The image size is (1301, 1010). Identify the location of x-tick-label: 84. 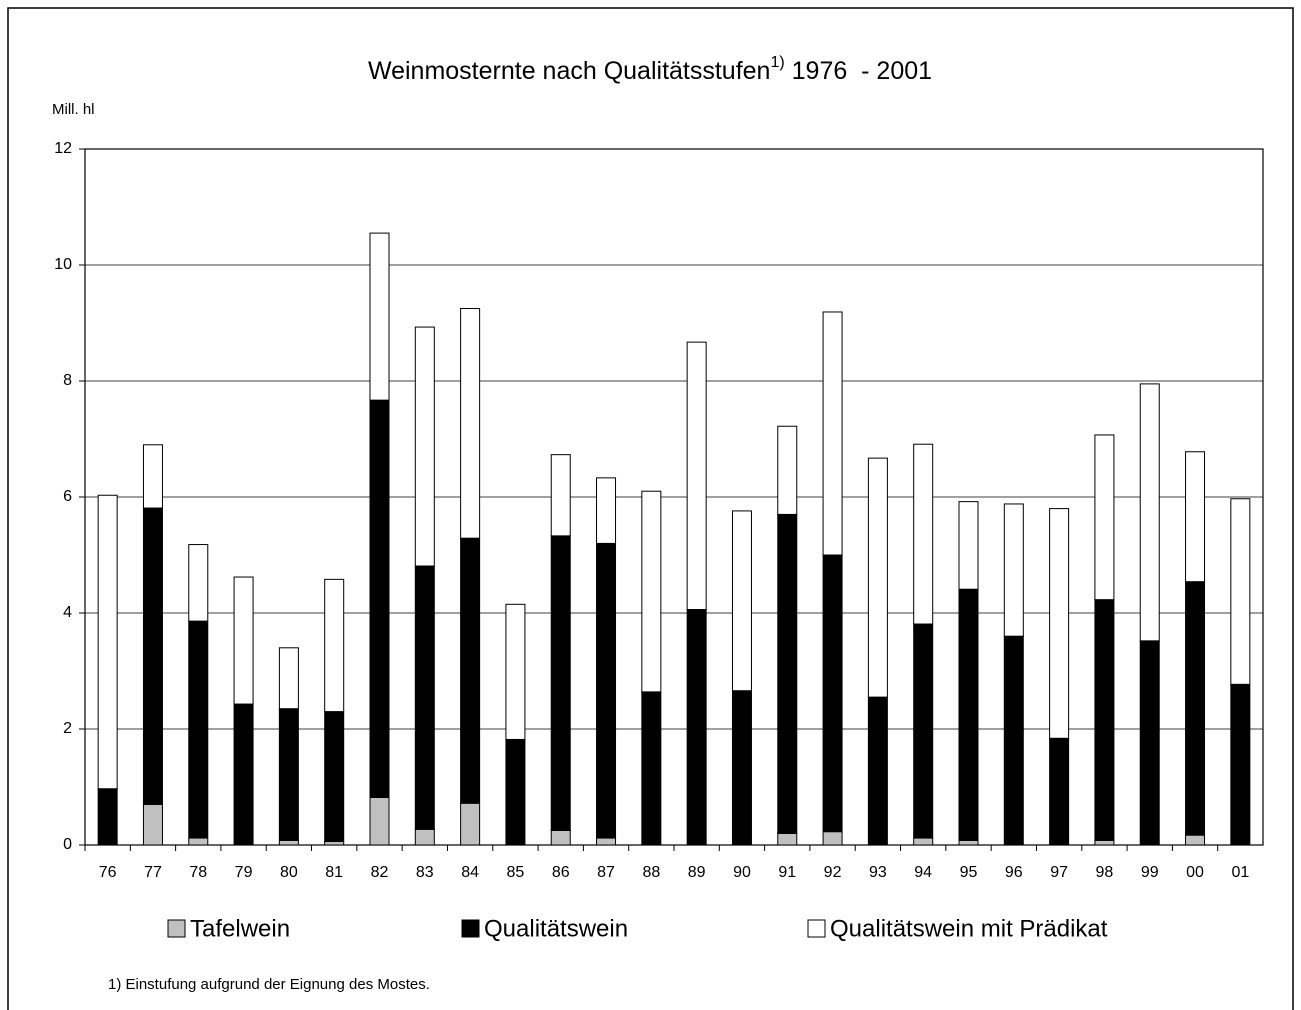
(470, 872).